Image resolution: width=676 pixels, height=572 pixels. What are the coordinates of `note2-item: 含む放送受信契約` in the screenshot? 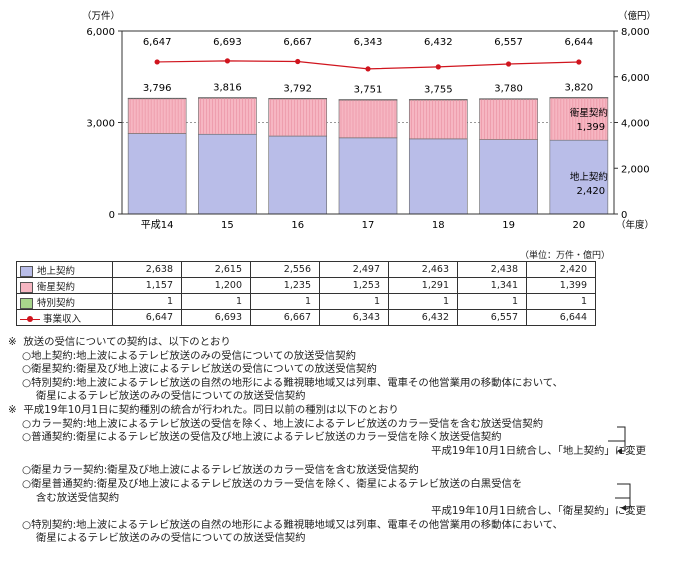 It's located at (78, 497).